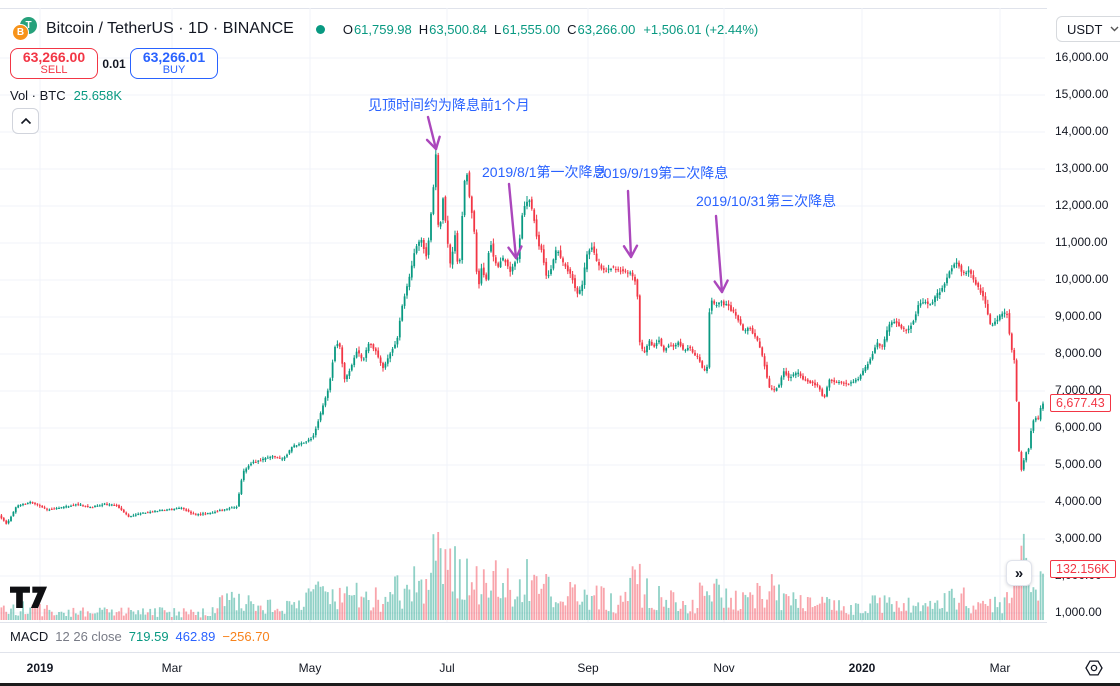 This screenshot has height=686, width=1120. What do you see at coordinates (310, 668) in the screenshot?
I see `time-axis-label: May` at bounding box center [310, 668].